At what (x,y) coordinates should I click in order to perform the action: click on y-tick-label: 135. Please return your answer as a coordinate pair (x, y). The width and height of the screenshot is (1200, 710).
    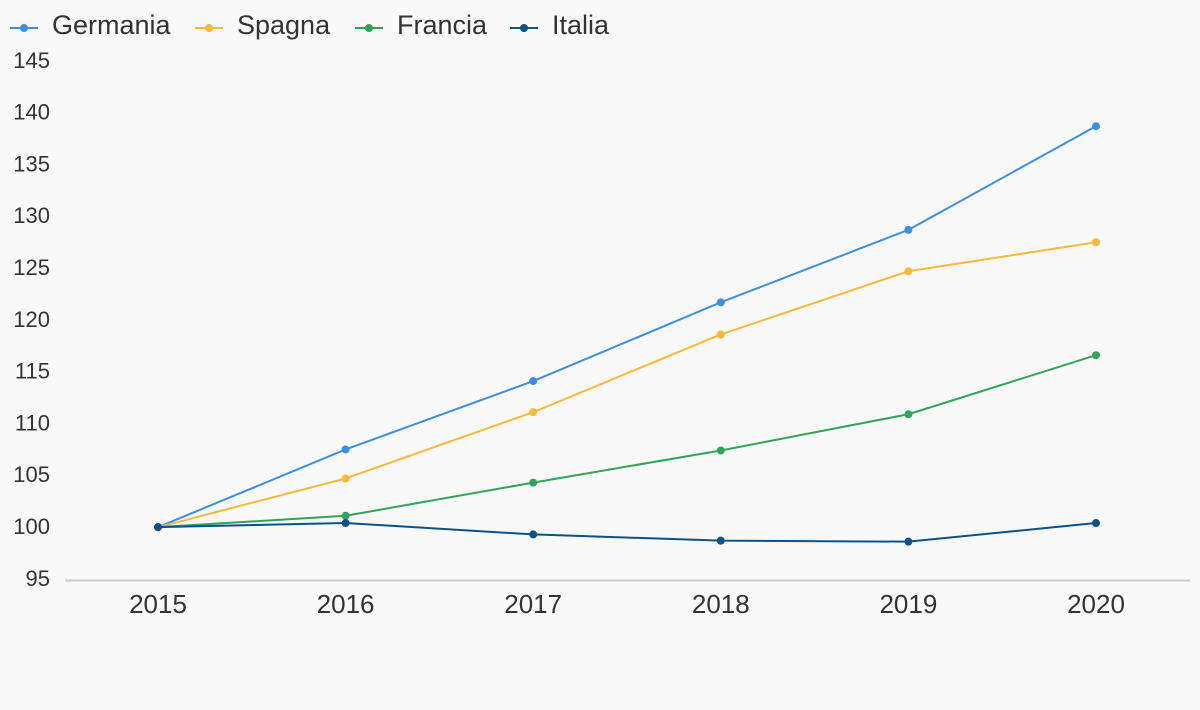
    Looking at the image, I should click on (31, 163).